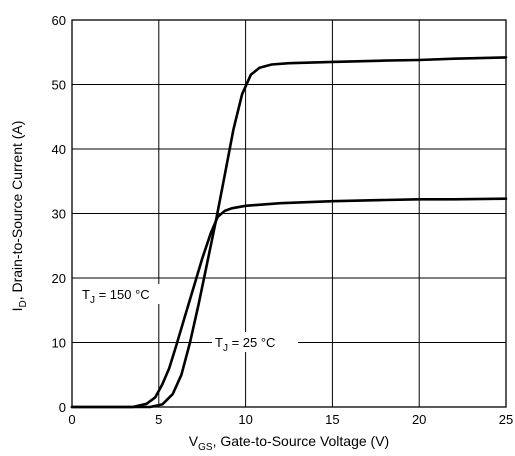 The width and height of the screenshot is (515, 456). Describe the element at coordinates (59, 149) in the screenshot. I see `y-tick-label: 40` at that location.